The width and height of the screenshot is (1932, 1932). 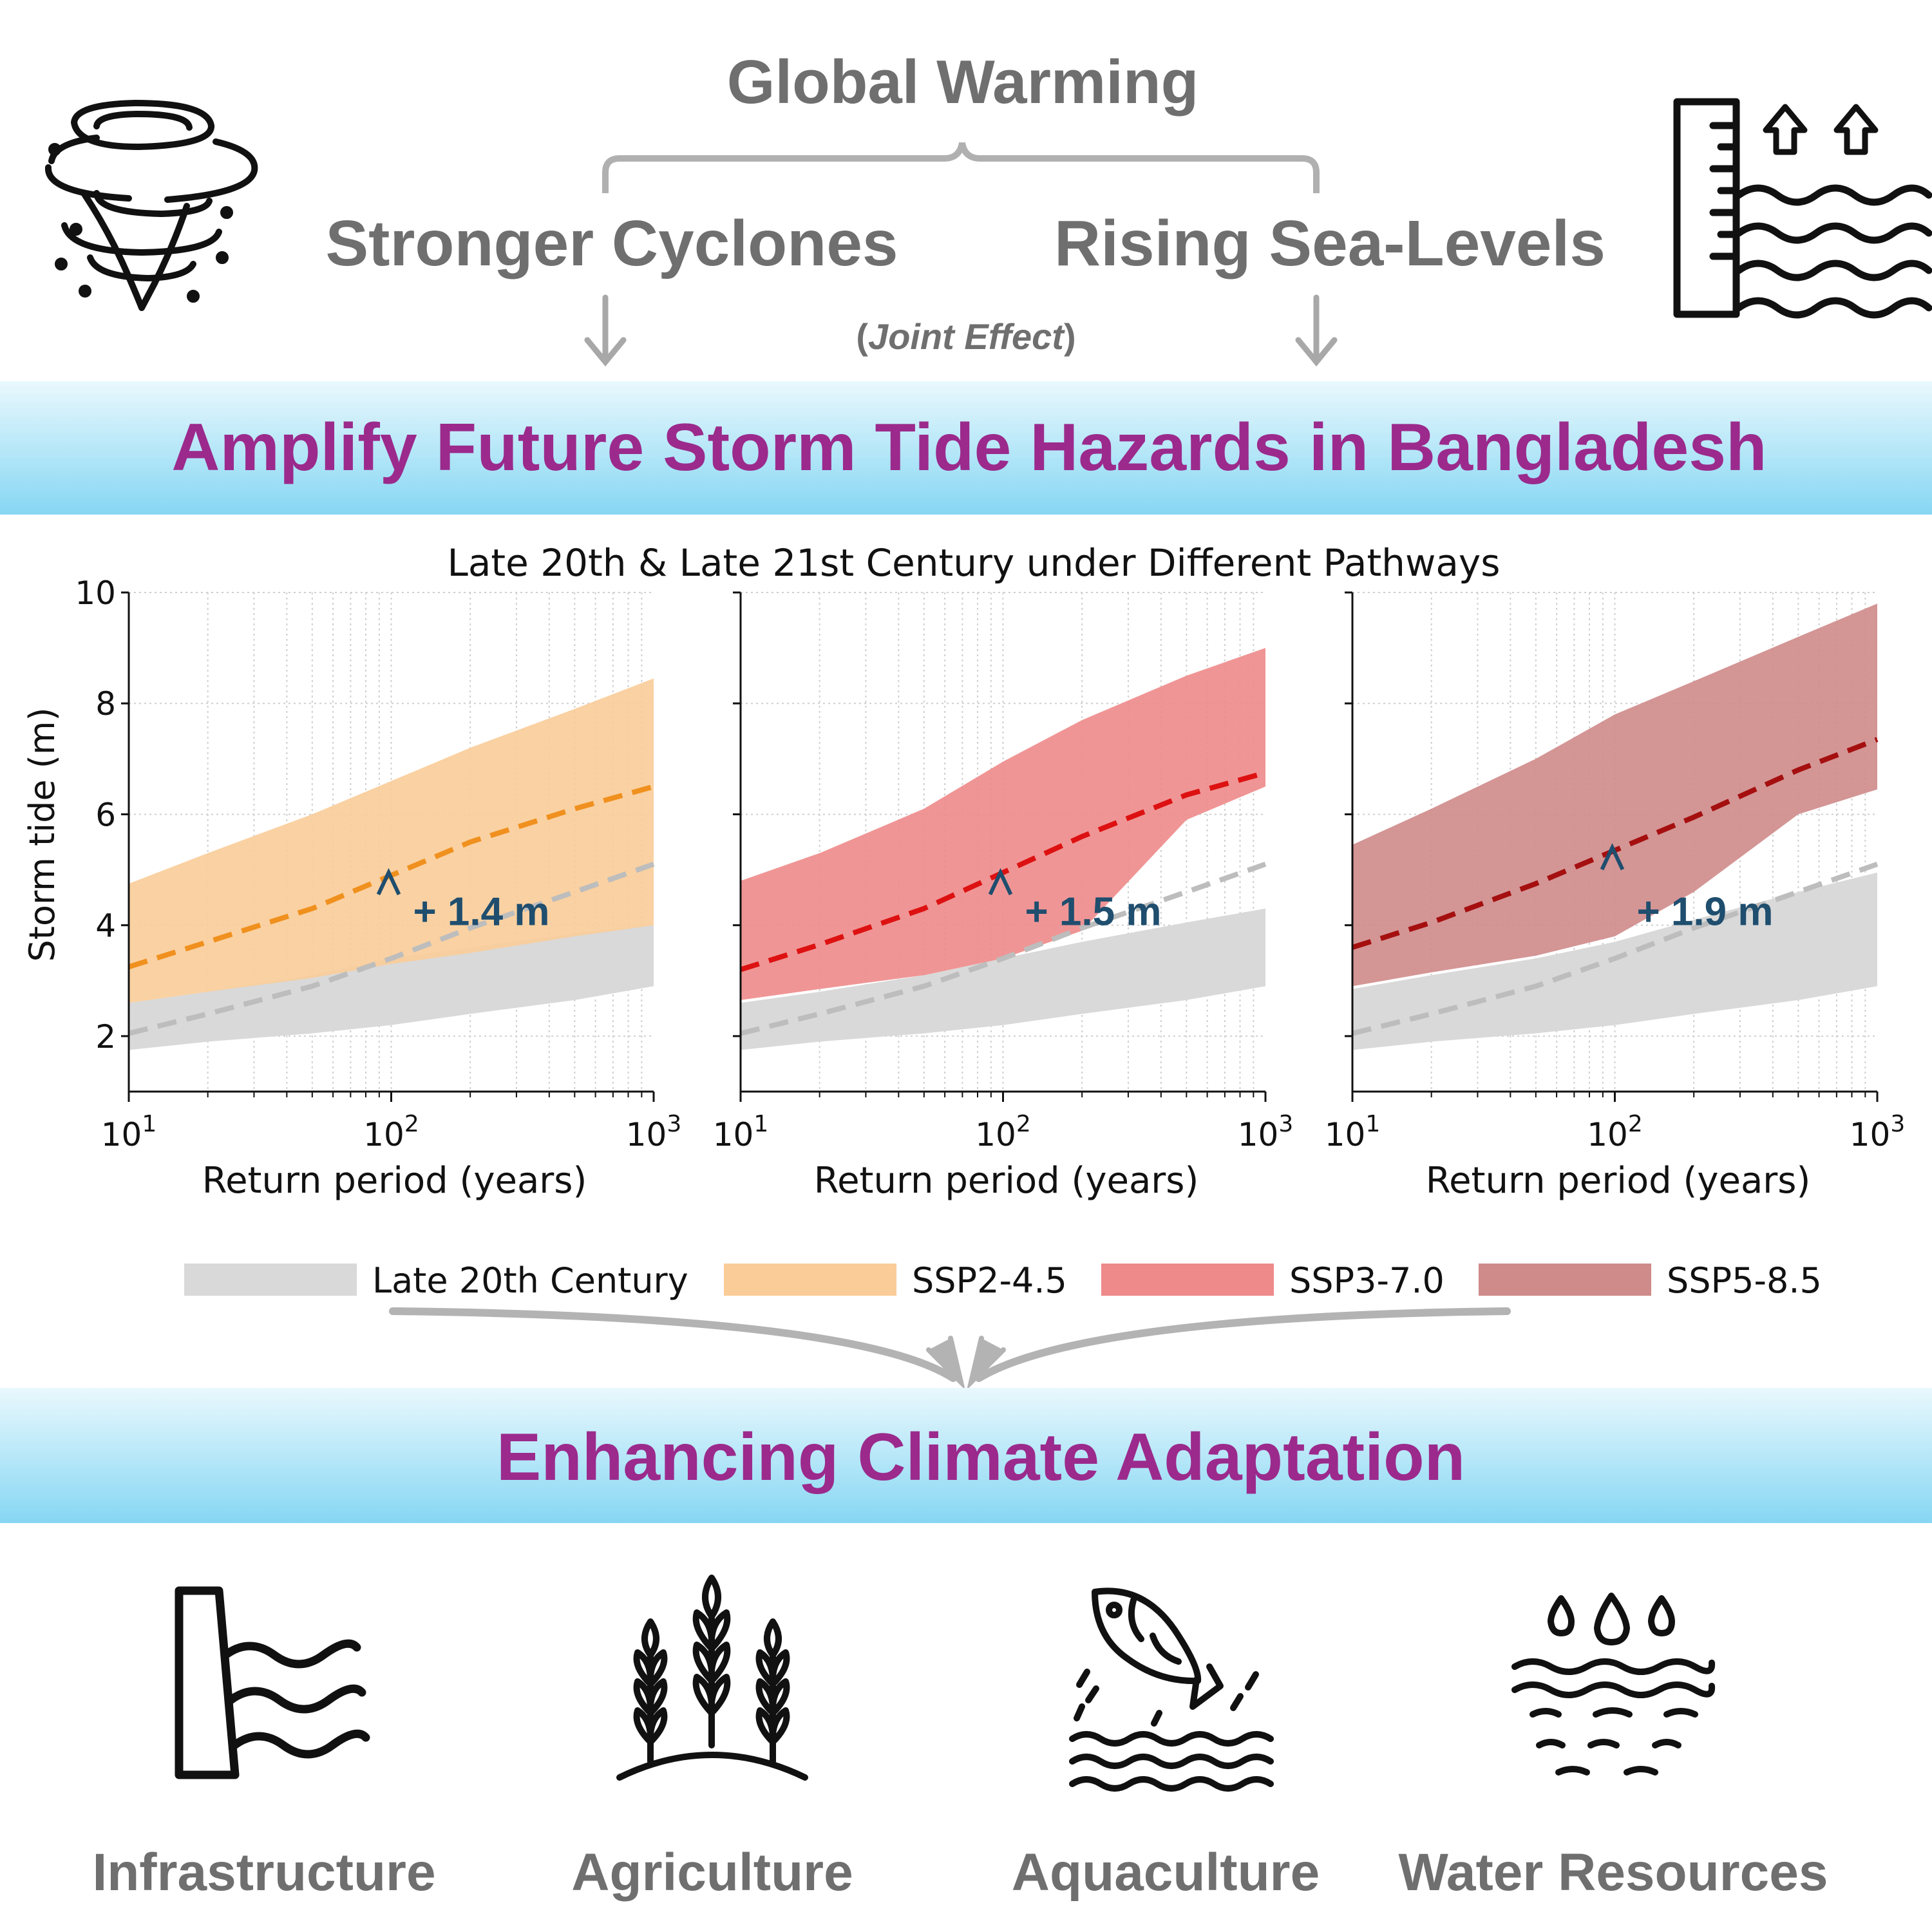 I want to click on legend-label-ssp245: SSP2-4.5, so click(x=989, y=1281).